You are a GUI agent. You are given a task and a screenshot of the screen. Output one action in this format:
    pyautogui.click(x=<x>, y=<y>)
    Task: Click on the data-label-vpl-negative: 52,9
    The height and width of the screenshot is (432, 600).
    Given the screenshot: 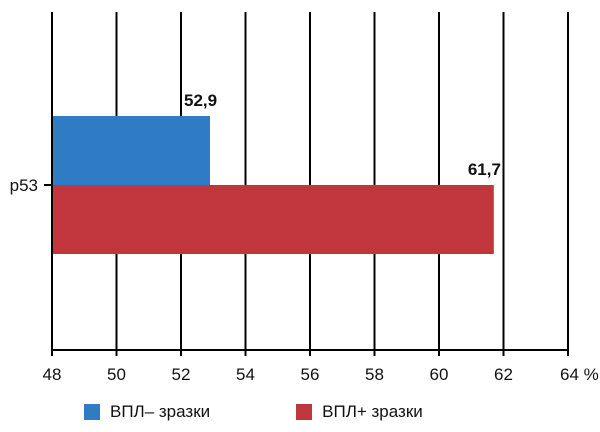 What is the action you would take?
    pyautogui.click(x=200, y=100)
    